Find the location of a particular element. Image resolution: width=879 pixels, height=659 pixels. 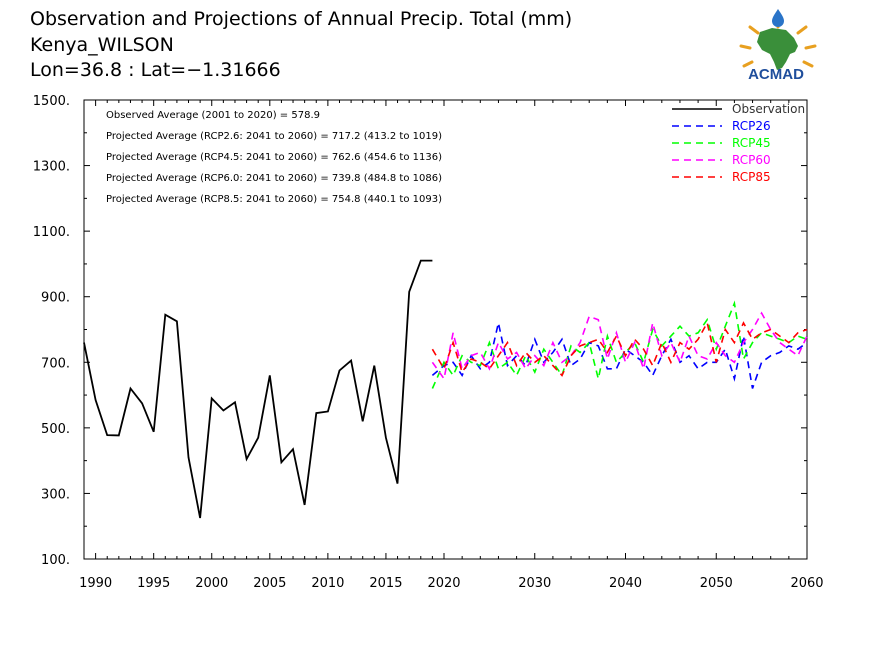

series-line-rcp85 is located at coordinates (619, 348).